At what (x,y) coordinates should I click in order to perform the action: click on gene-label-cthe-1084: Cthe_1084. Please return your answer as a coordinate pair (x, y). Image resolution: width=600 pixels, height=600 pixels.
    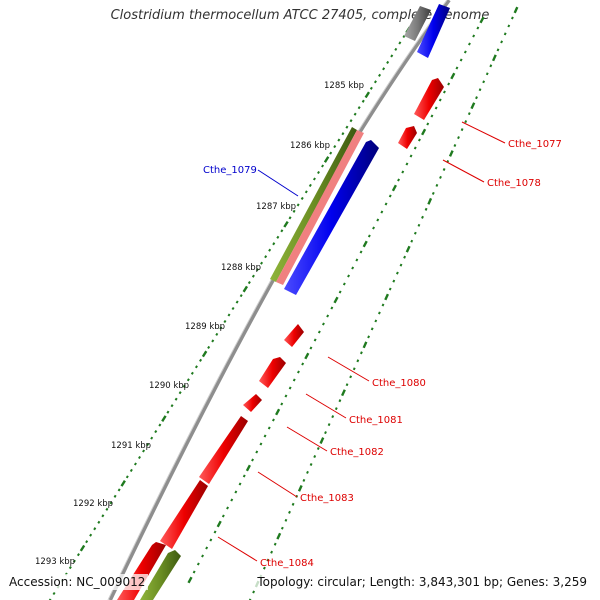
    Looking at the image, I should click on (287, 563).